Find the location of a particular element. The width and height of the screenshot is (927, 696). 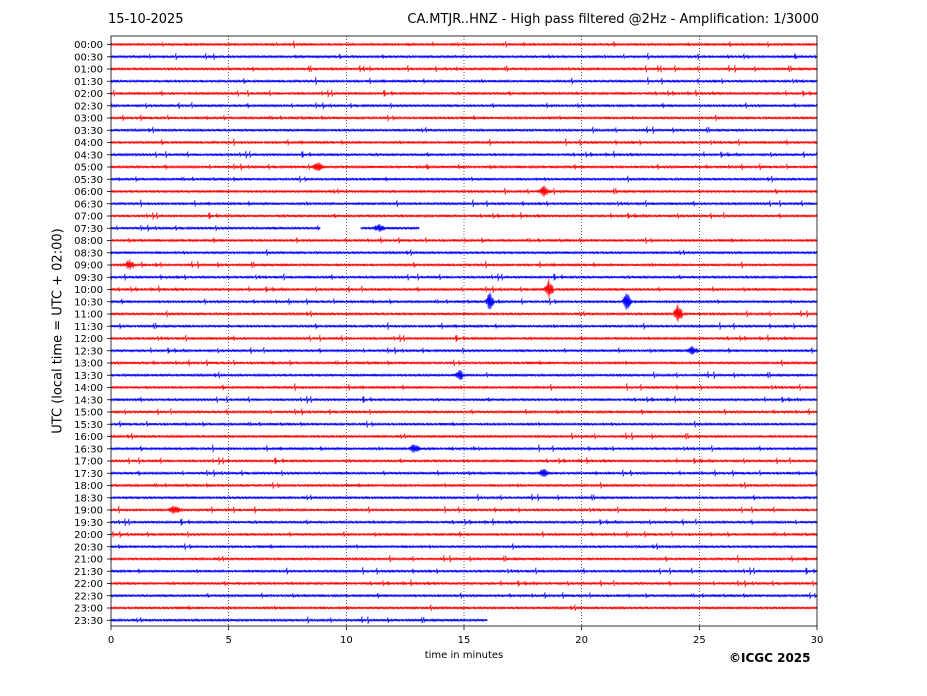

y-tick-label: 23:30 is located at coordinates (88, 621).